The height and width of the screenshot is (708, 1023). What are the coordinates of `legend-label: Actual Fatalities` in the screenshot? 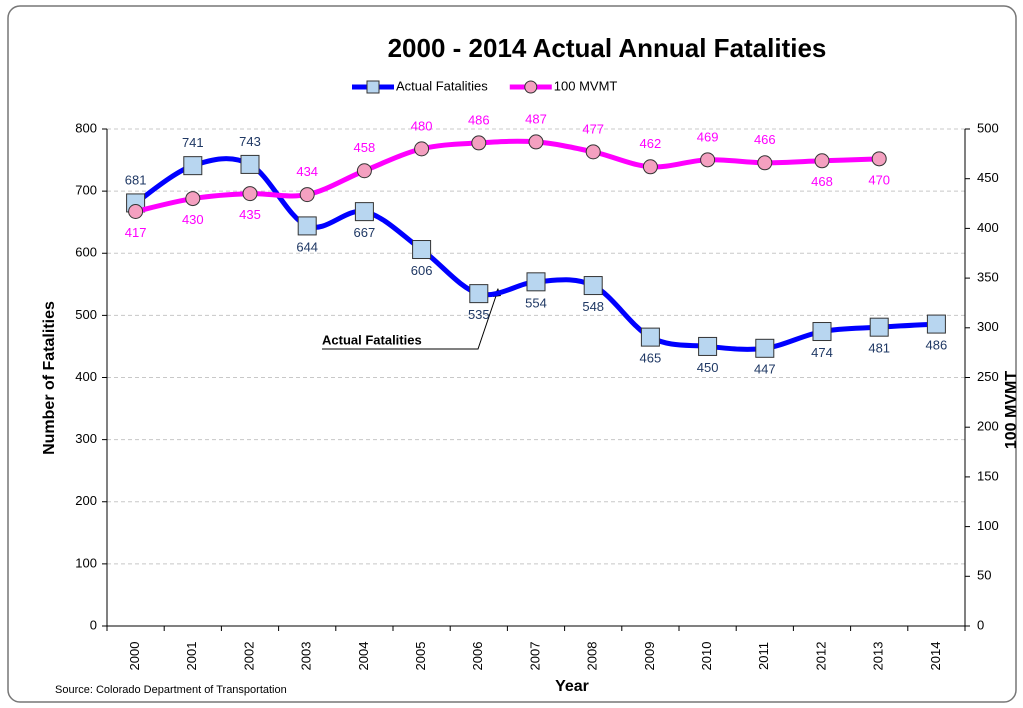 It's located at (442, 85).